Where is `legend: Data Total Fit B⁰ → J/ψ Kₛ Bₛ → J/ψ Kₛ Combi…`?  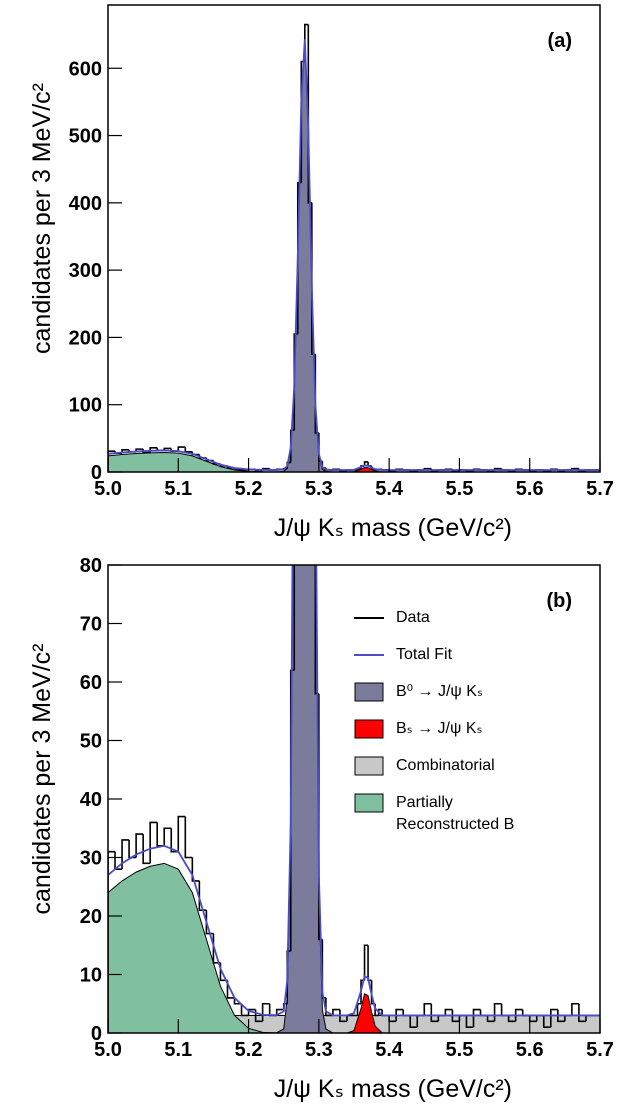 legend: Data Total Fit B⁰ → J/ψ Kₛ Bₛ → J/ψ Kₛ Combi… is located at coordinates (442, 729).